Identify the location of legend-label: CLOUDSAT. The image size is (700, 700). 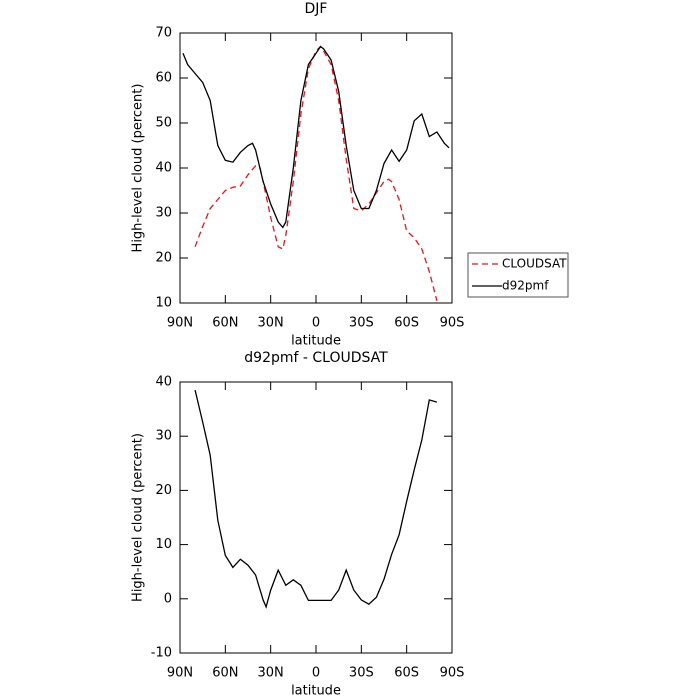
(534, 264).